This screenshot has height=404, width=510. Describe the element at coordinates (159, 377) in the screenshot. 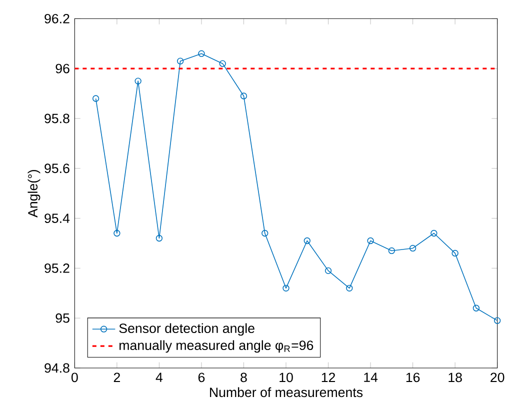

I see `x-tick-label: 4` at that location.